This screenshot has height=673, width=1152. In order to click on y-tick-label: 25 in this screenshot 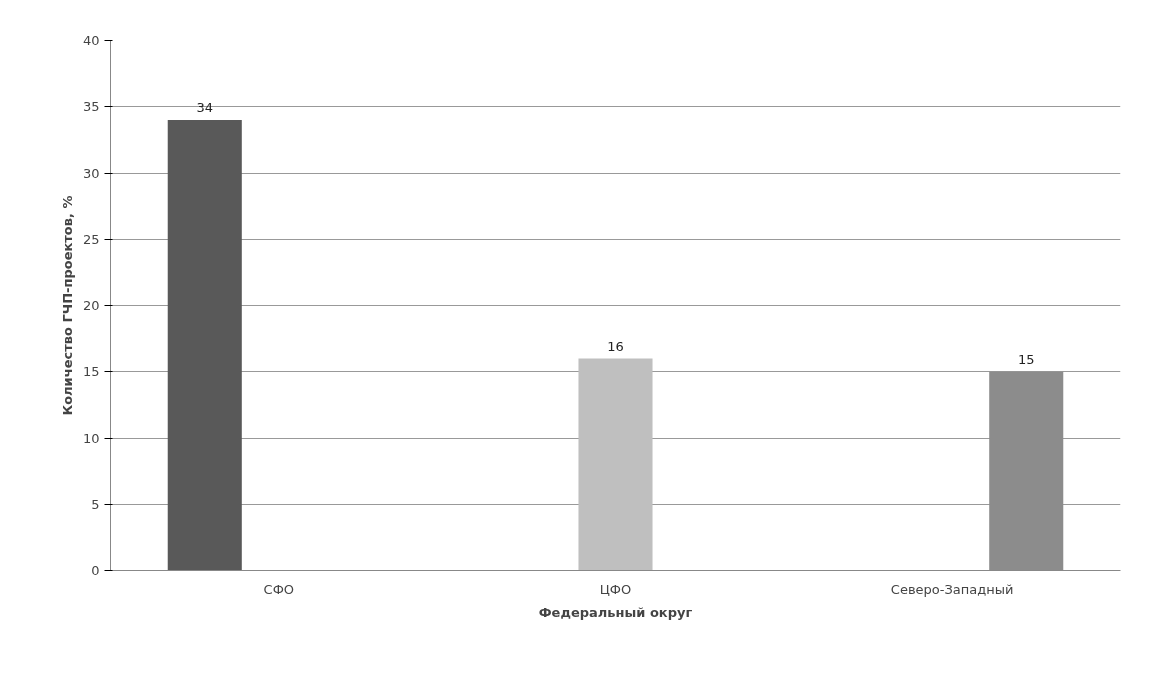, I will do `click(91, 239)`.